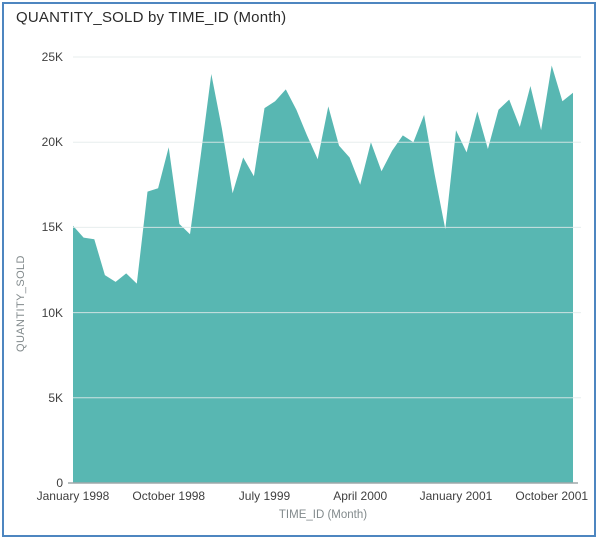  I want to click on y-axis-title: QUANTITY_SOLD, so click(21, 303).